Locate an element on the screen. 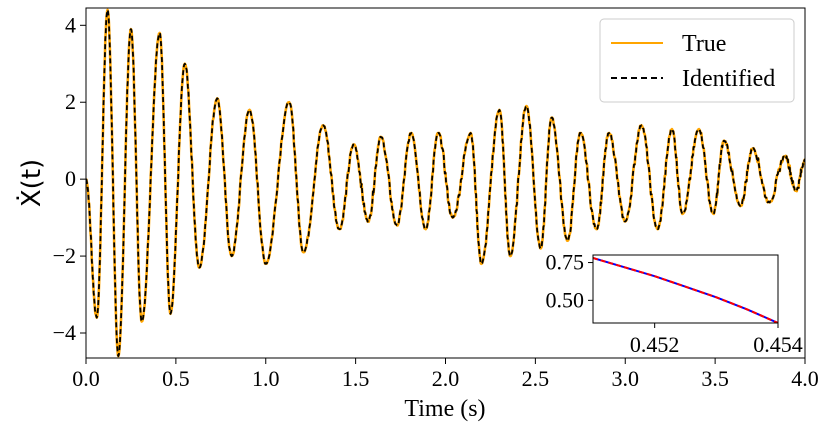 The image size is (831, 430). x-tick-label: 1.0 is located at coordinates (266, 378).